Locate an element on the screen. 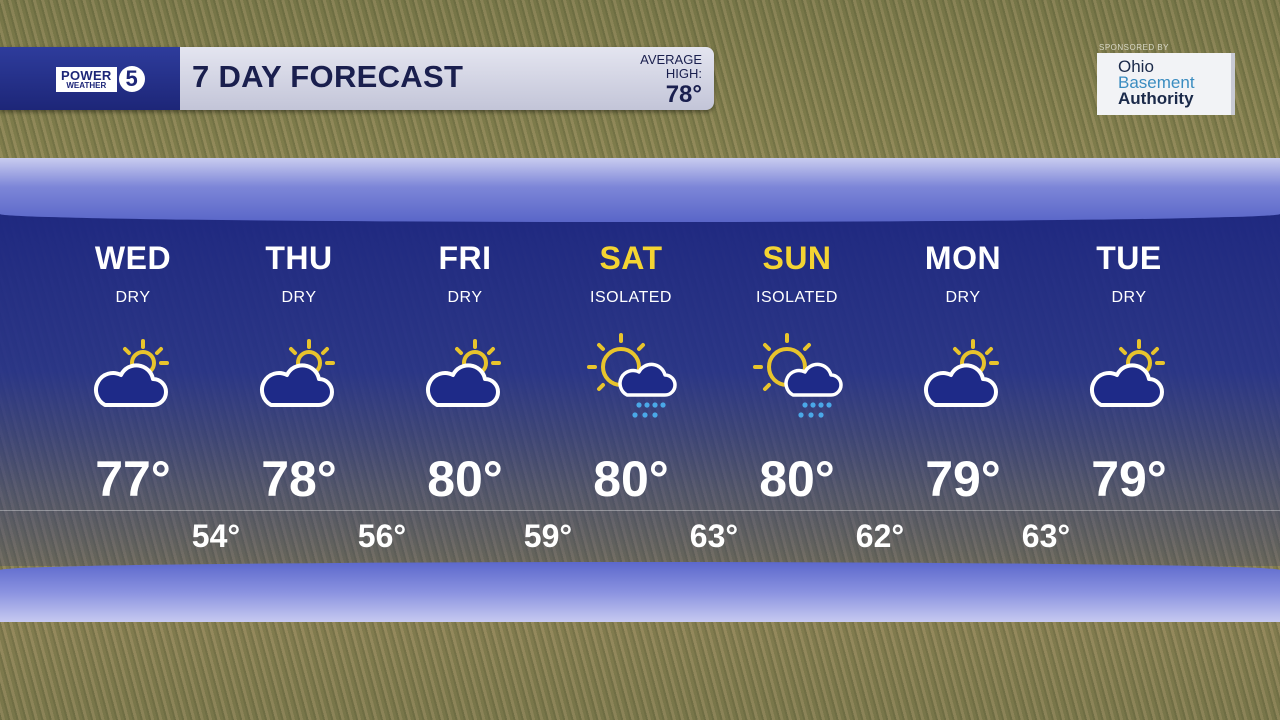 The image size is (1280, 720). day-column-tue: TUE DRY is located at coordinates (1129, 336).